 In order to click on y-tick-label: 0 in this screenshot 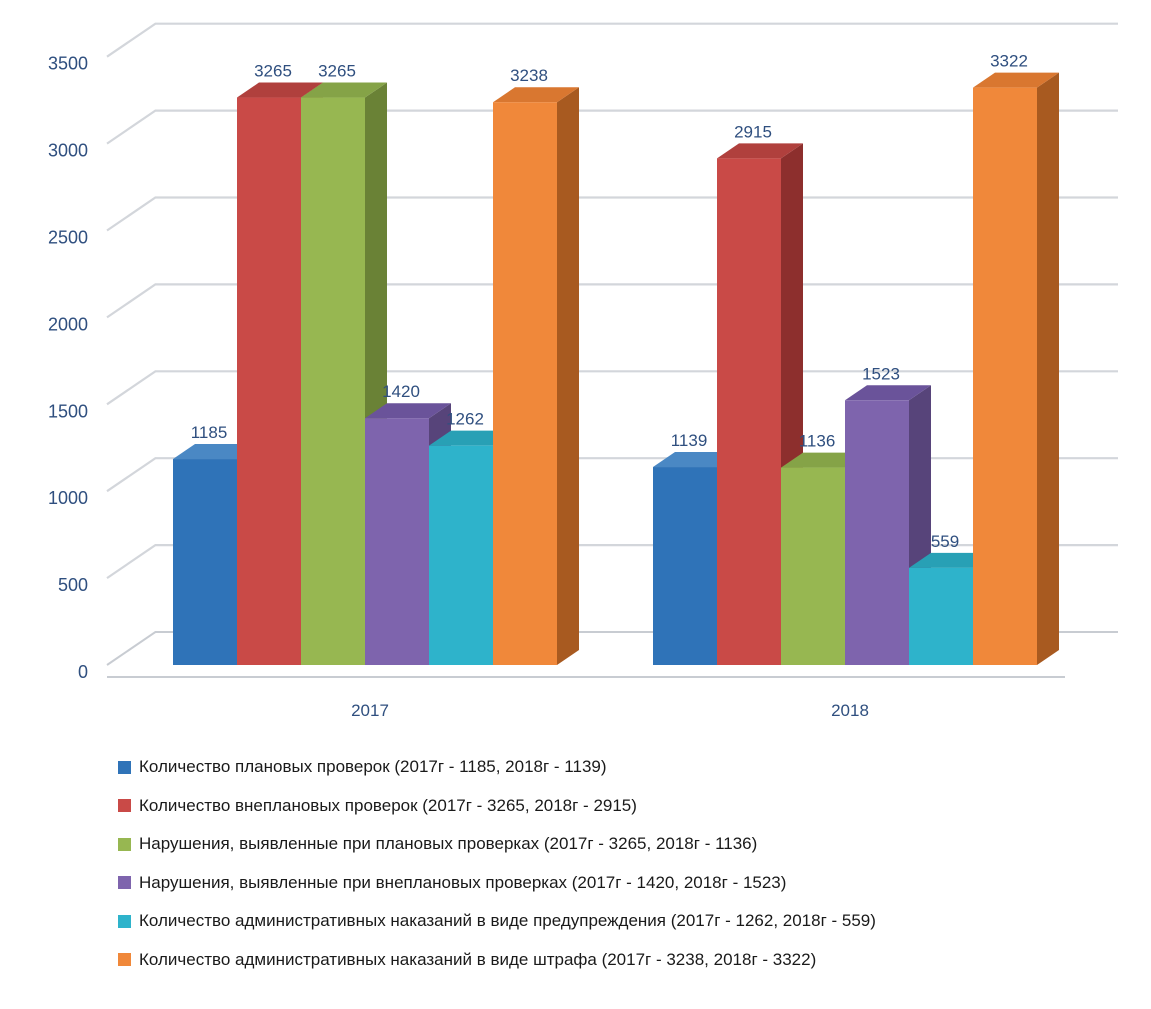, I will do `click(83, 672)`.